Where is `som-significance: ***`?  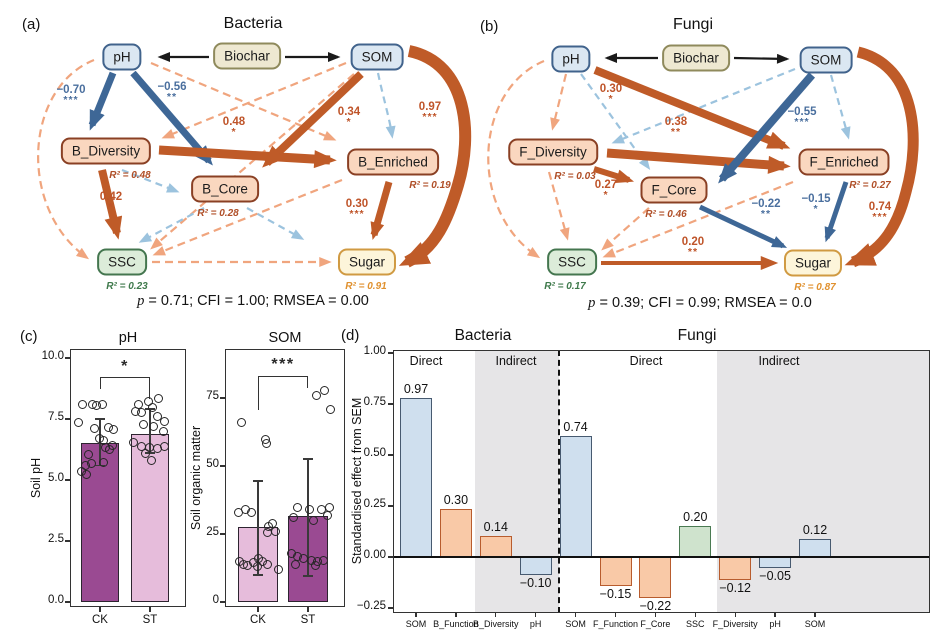
som-significance: *** is located at coordinates (283, 364).